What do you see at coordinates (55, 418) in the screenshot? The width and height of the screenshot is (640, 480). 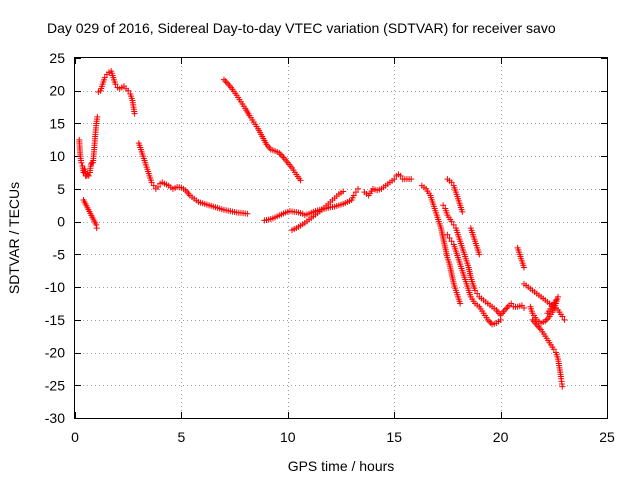 I see `y-tick-label: -30` at bounding box center [55, 418].